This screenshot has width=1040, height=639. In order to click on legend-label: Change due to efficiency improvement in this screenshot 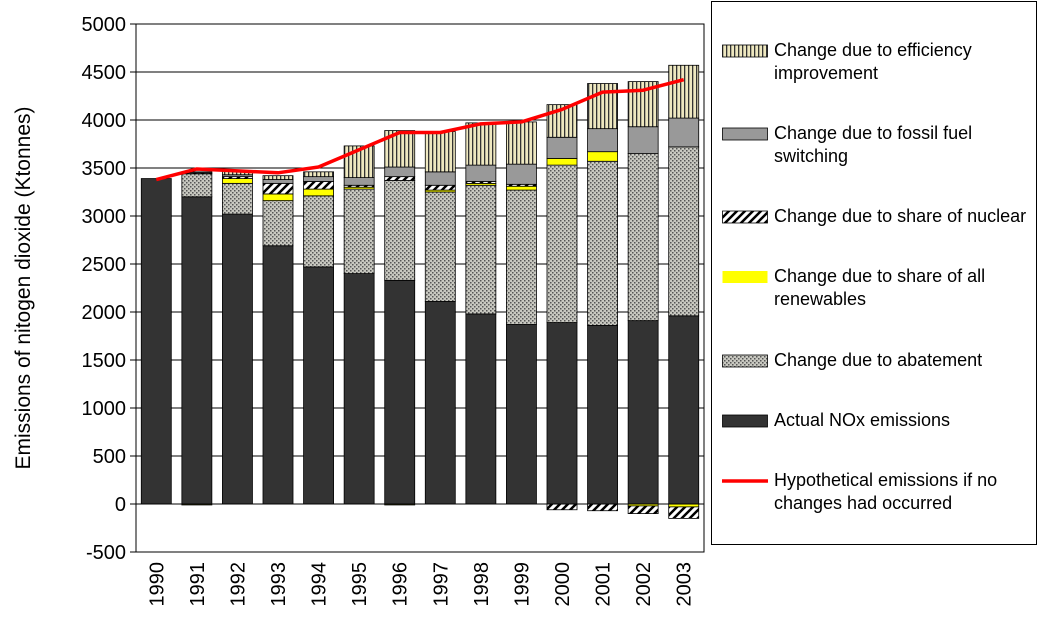, I will do `click(873, 61)`.